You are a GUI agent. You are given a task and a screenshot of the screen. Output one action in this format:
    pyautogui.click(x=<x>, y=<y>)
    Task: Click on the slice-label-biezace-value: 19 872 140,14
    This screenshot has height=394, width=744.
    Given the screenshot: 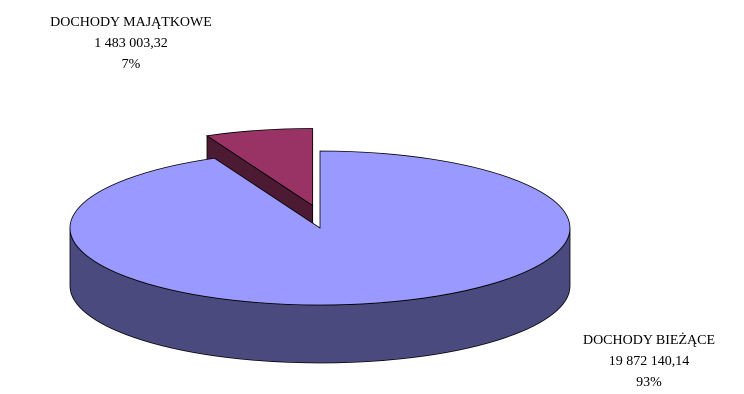 What is the action you would take?
    pyautogui.click(x=649, y=361)
    